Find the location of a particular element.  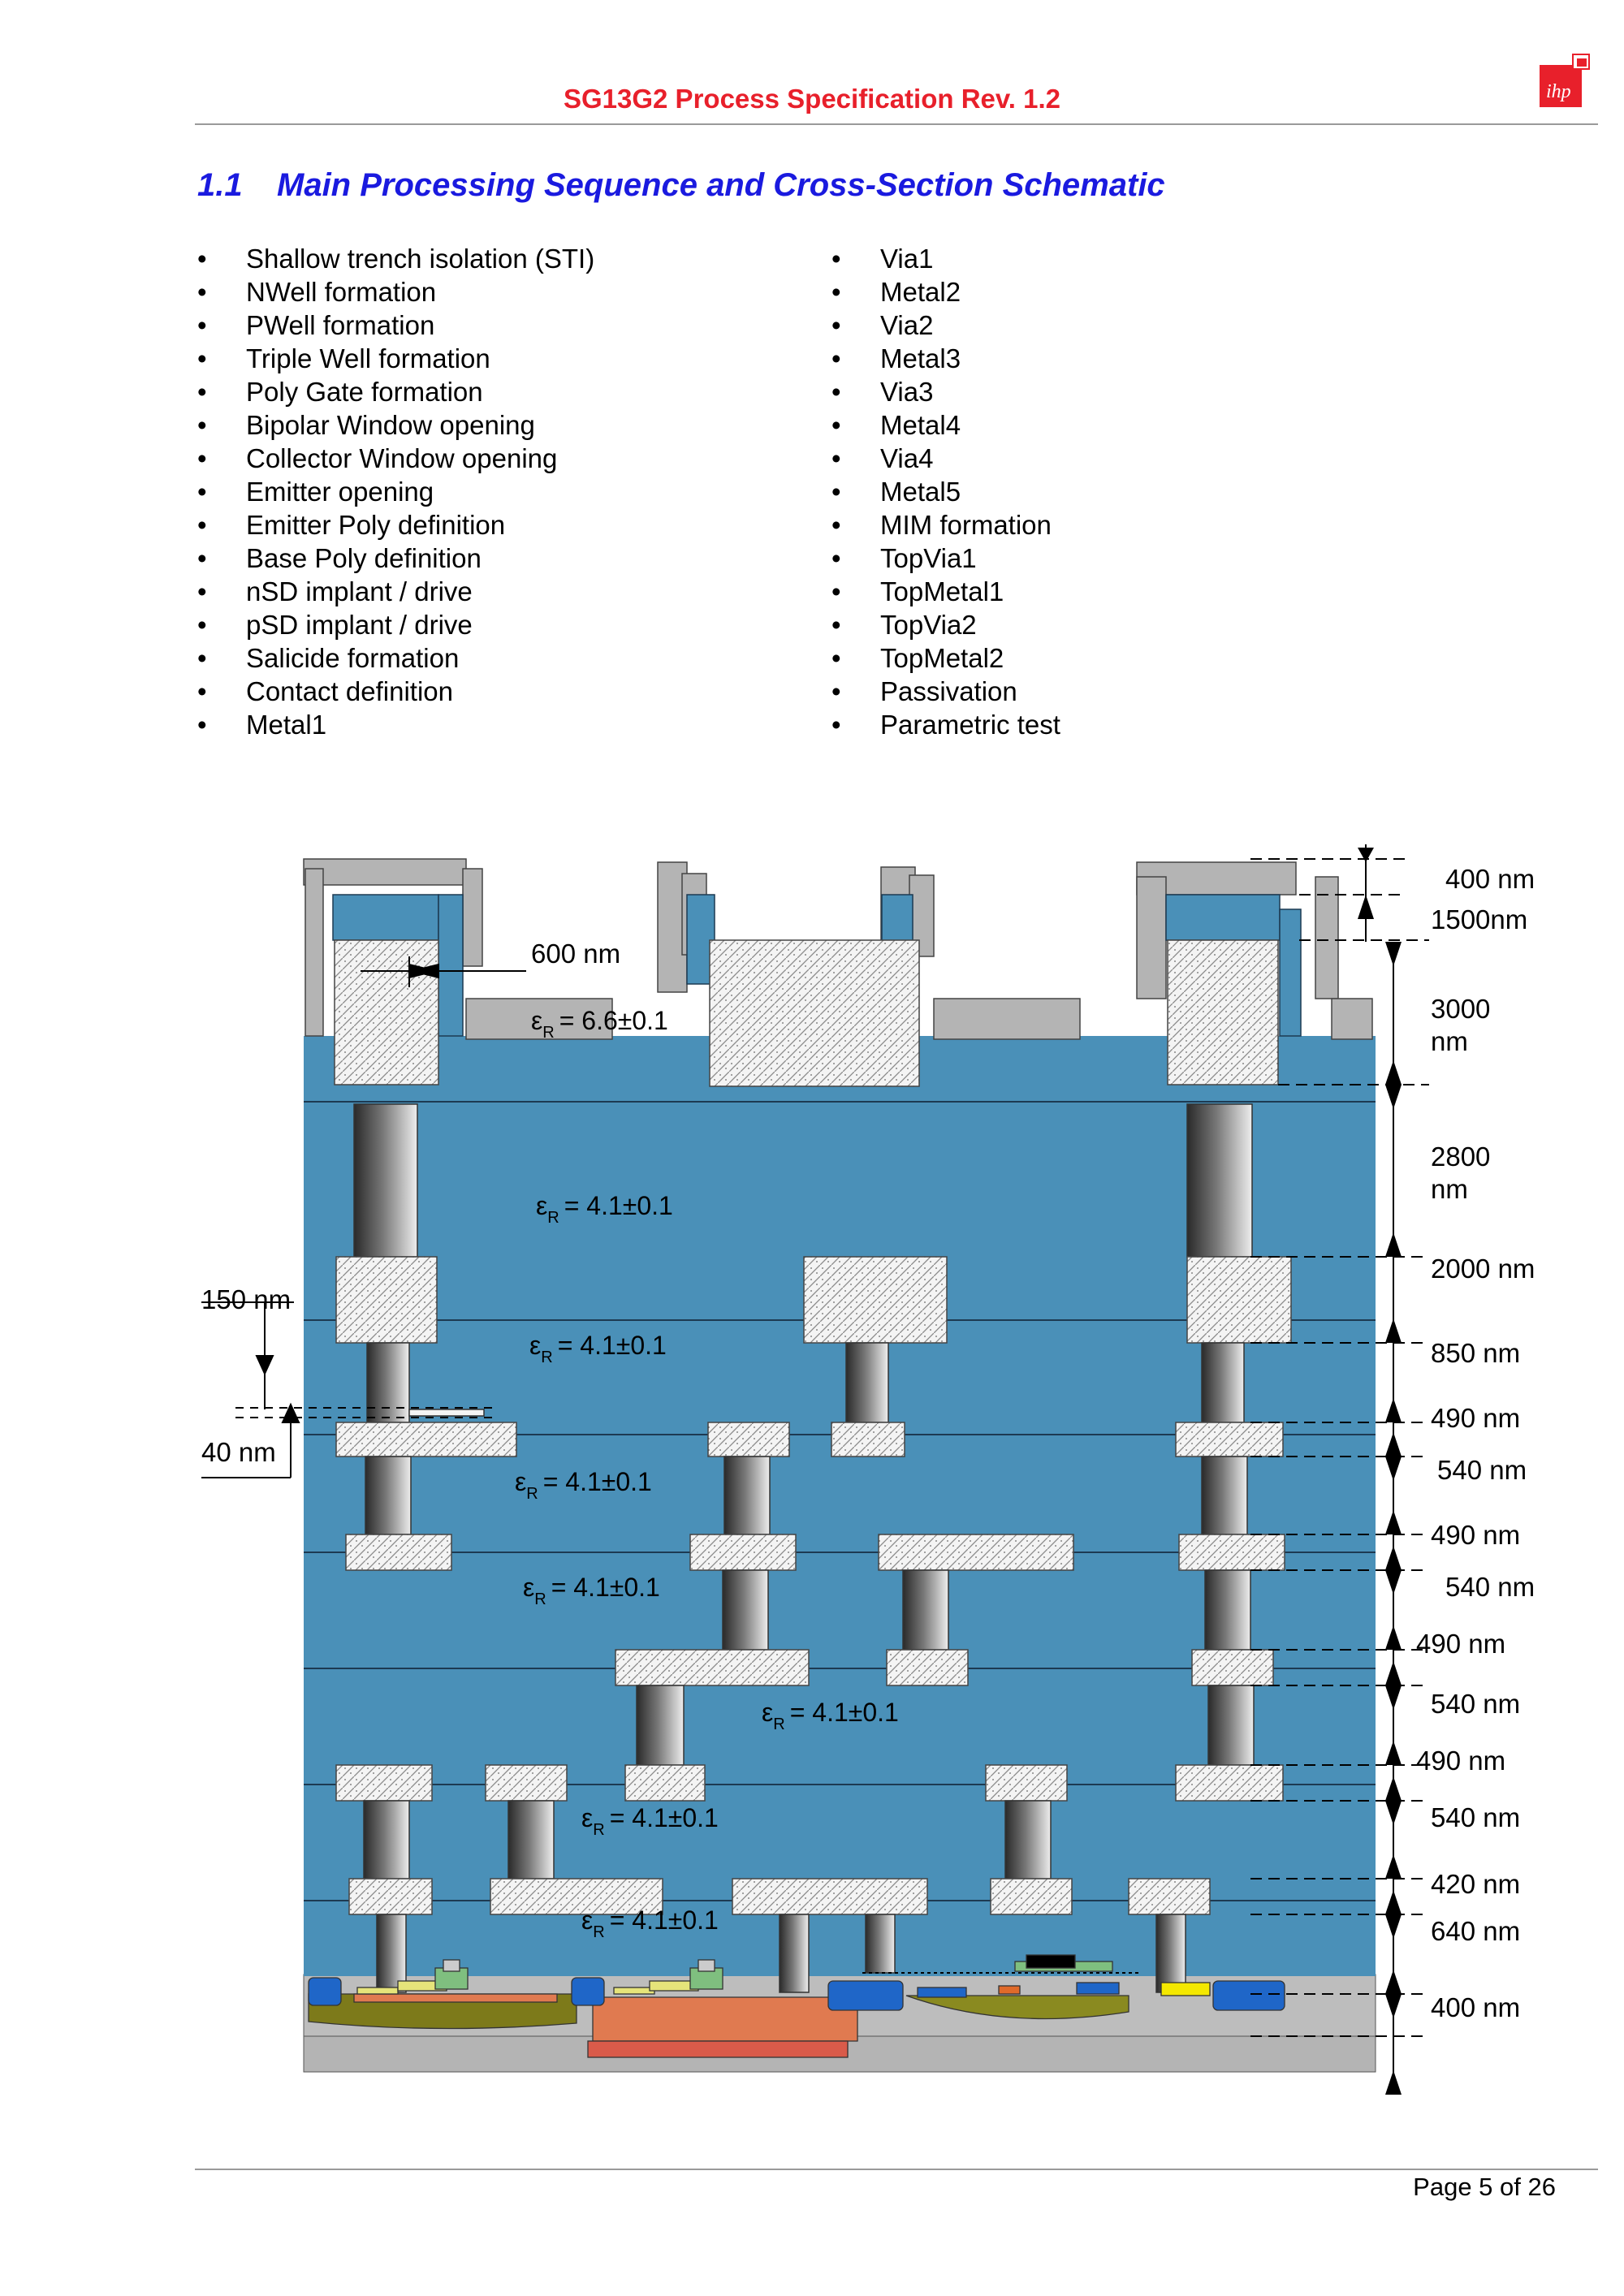

devices is located at coordinates (797, 2006).